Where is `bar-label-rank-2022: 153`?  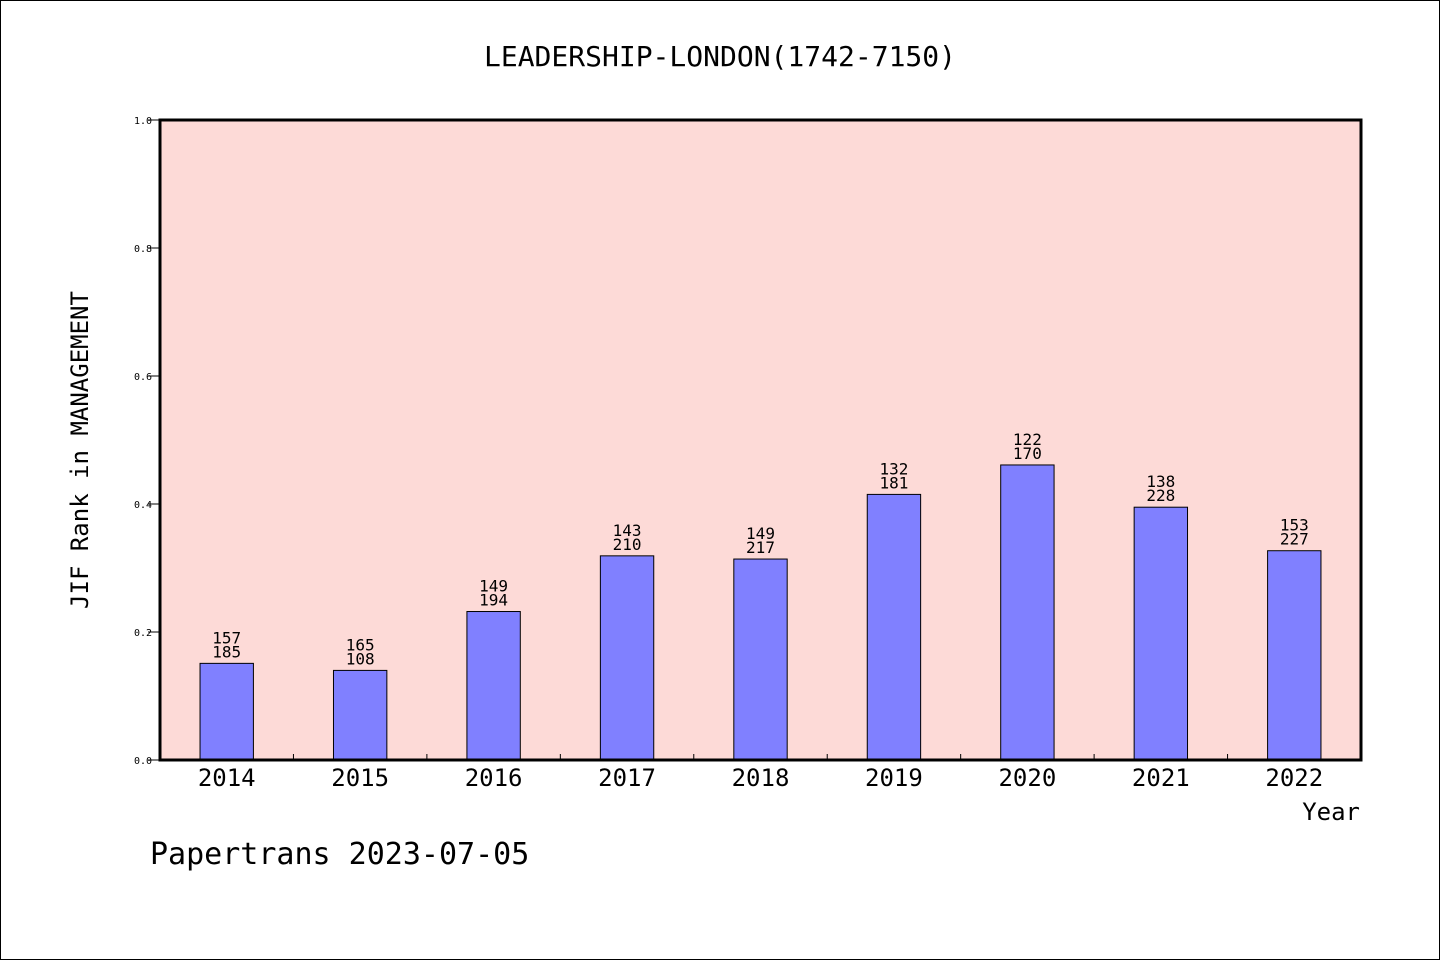 bar-label-rank-2022: 153 is located at coordinates (1294, 525).